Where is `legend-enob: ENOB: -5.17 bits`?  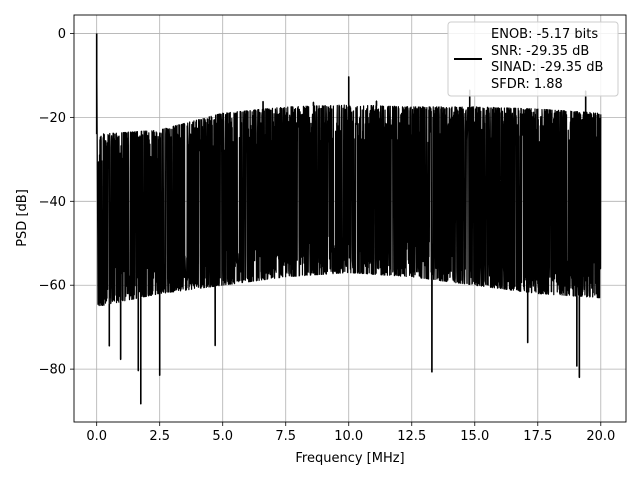 legend-enob: ENOB: -5.17 bits is located at coordinates (544, 34).